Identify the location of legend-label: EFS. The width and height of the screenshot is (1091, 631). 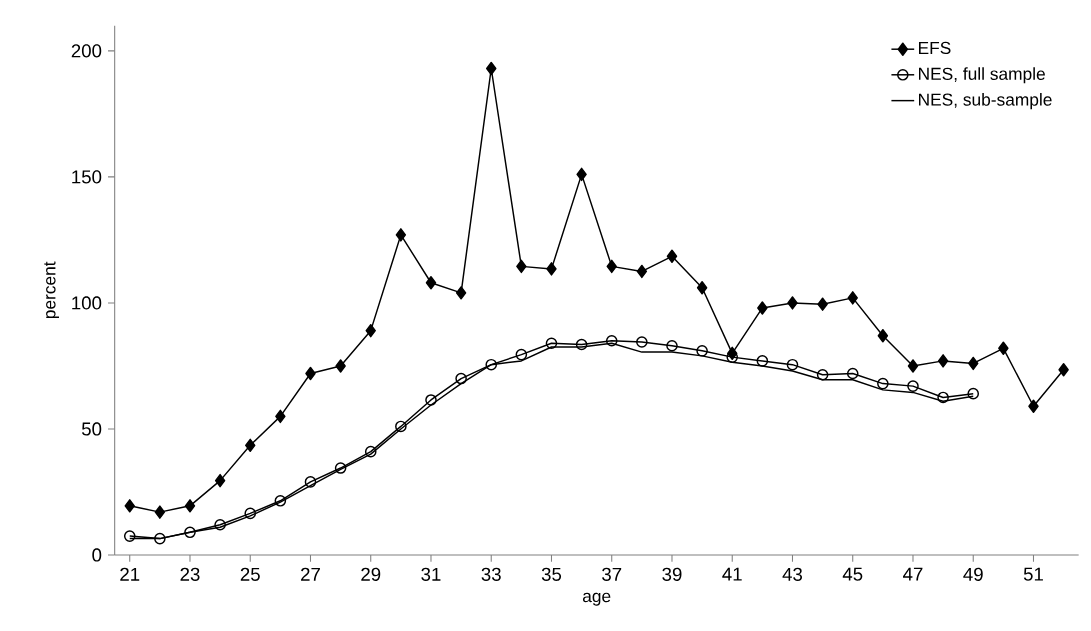
(935, 48).